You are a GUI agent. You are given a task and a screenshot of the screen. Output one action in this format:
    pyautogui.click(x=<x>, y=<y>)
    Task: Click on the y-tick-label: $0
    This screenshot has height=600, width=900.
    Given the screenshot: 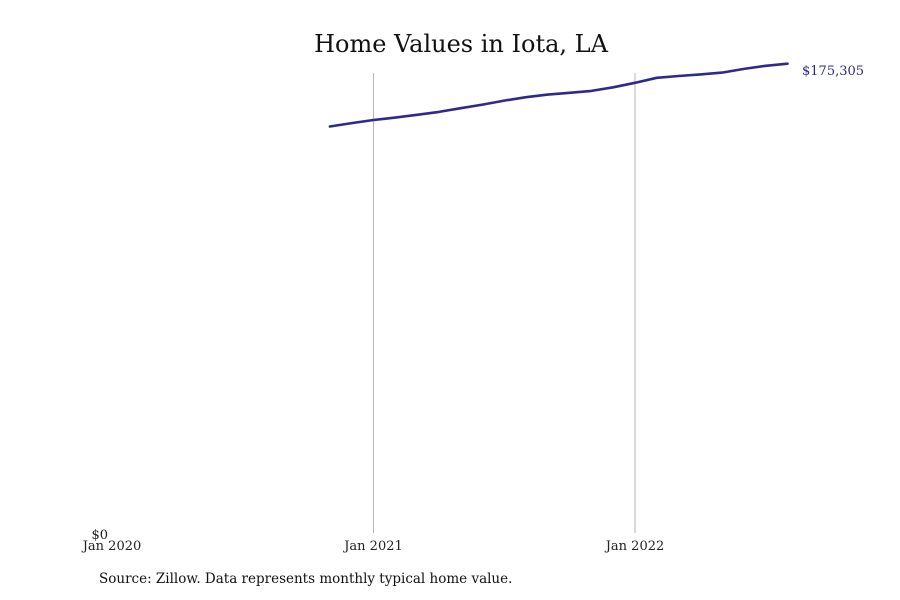 What is the action you would take?
    pyautogui.click(x=99, y=535)
    